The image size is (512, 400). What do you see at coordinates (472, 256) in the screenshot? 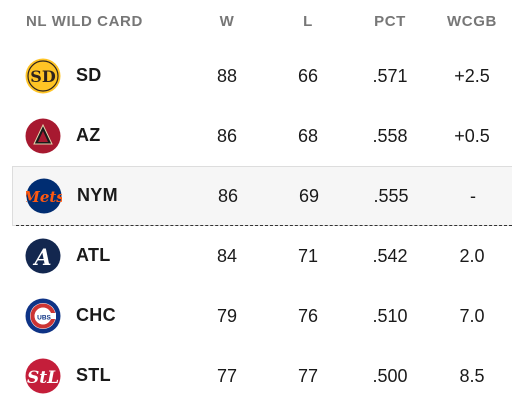
I see `wcgb-value: 2.0` at bounding box center [472, 256].